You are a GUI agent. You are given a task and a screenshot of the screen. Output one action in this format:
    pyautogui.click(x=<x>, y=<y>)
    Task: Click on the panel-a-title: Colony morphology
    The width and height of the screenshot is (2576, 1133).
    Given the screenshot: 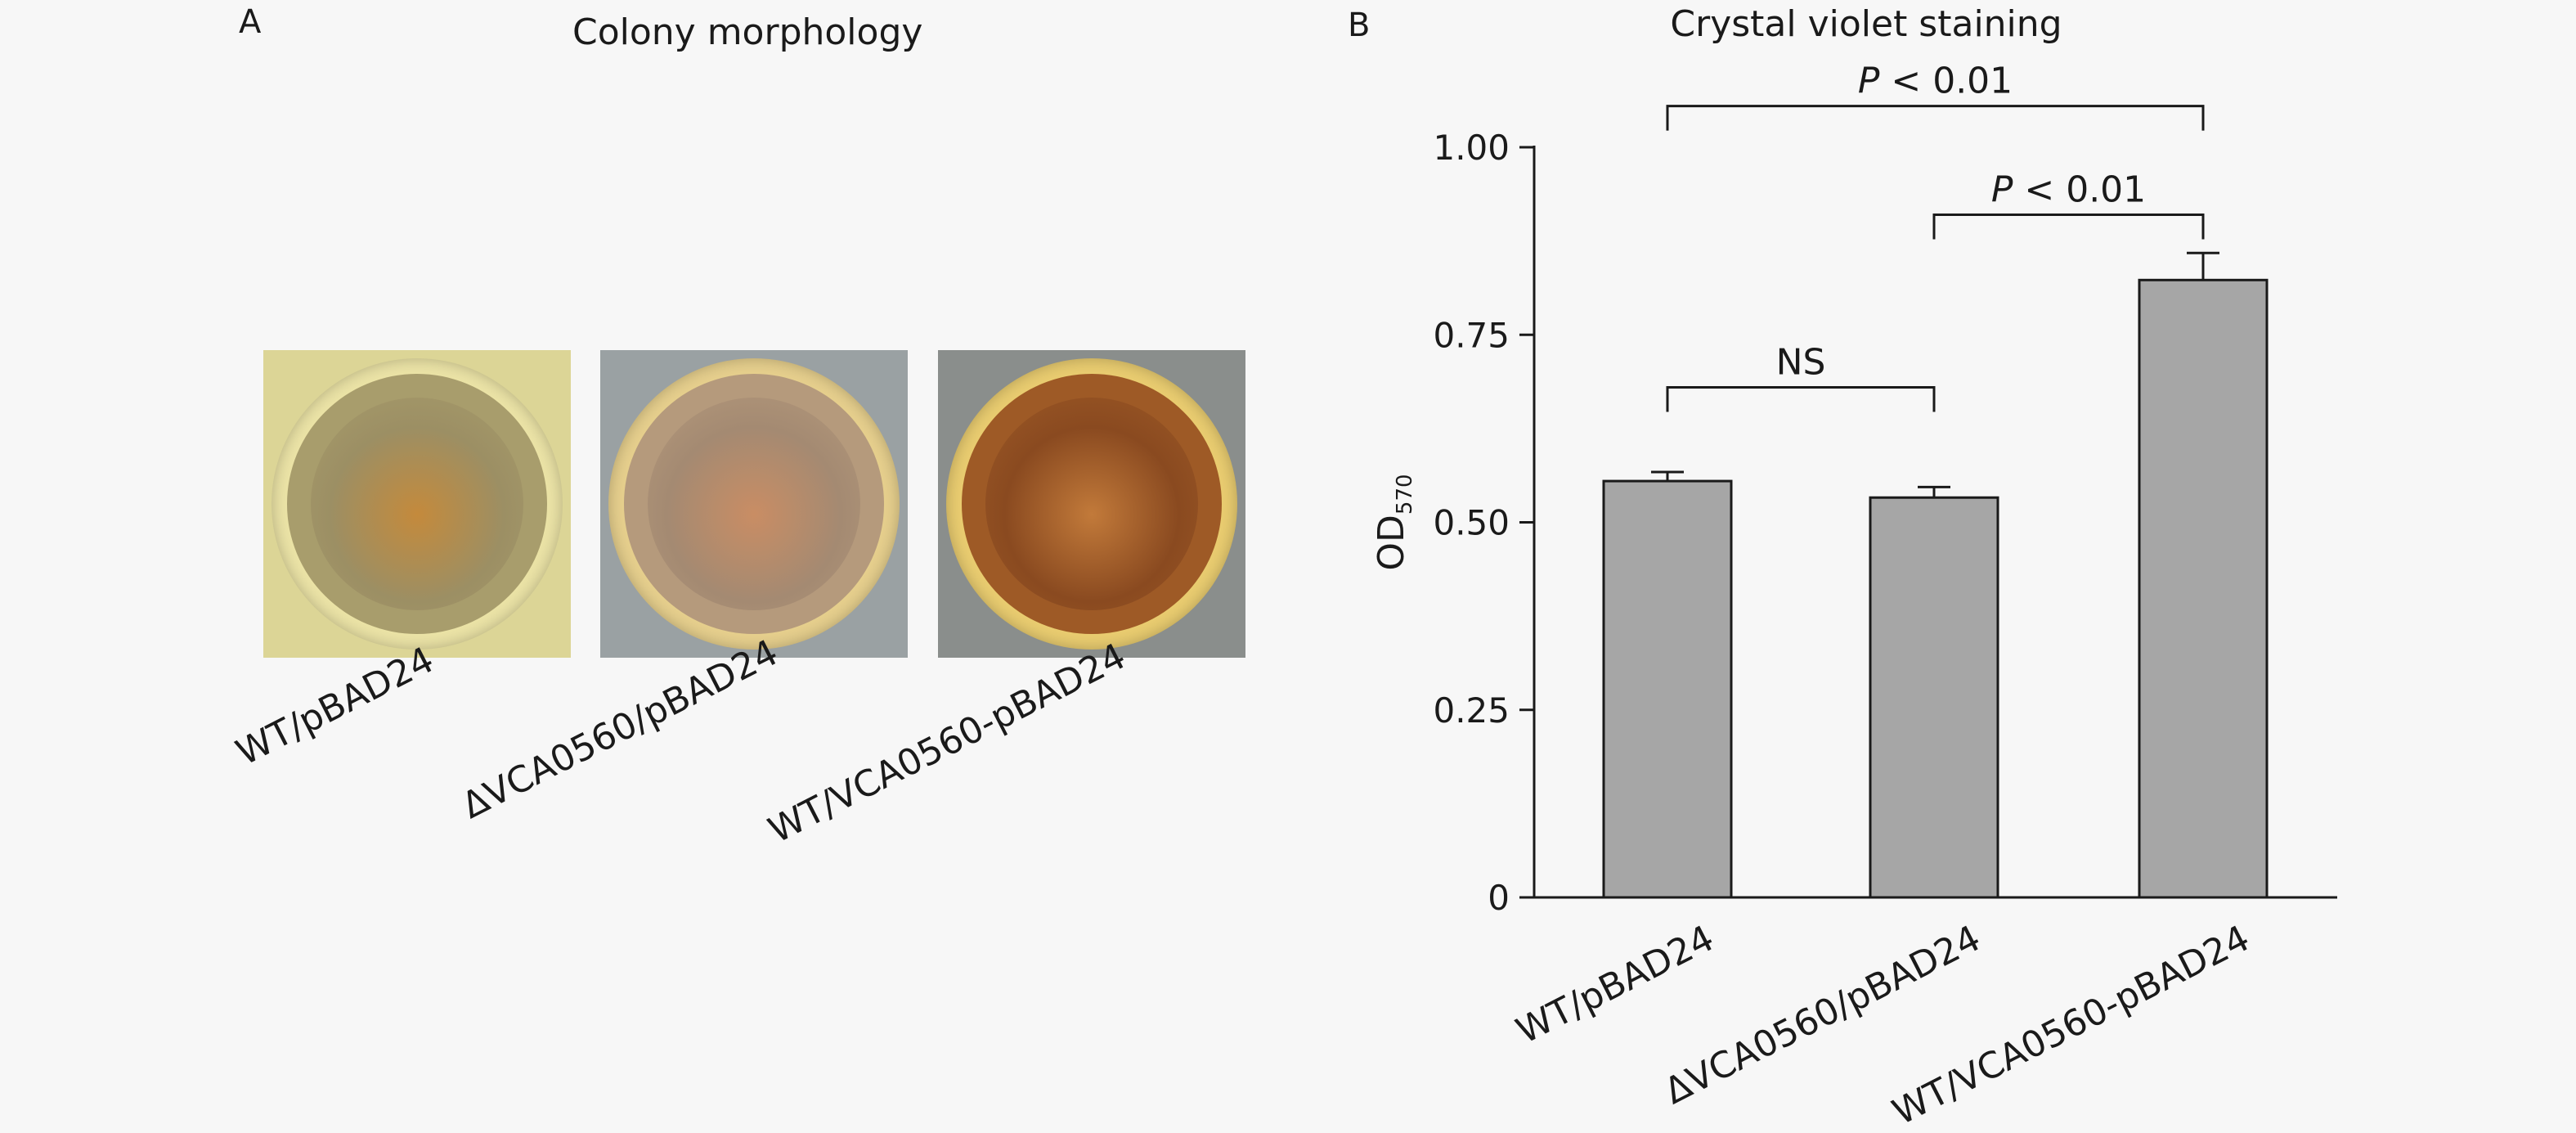 What is the action you would take?
    pyautogui.click(x=747, y=32)
    